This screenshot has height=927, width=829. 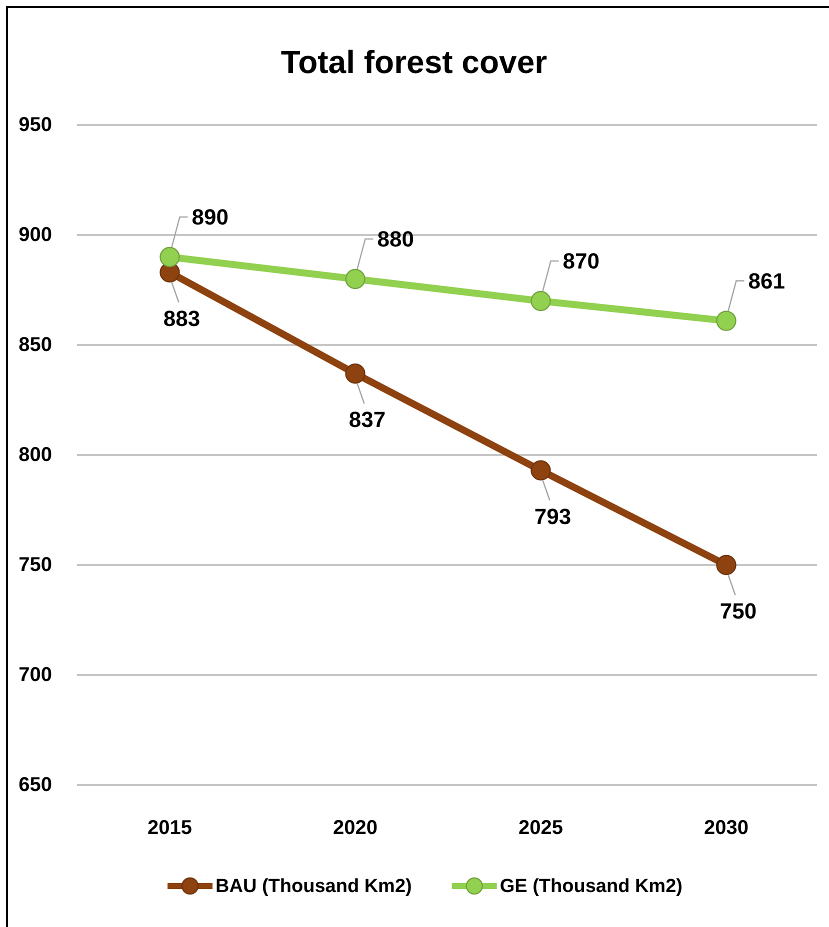 I want to click on x-tick-label: 2020, so click(x=355, y=828).